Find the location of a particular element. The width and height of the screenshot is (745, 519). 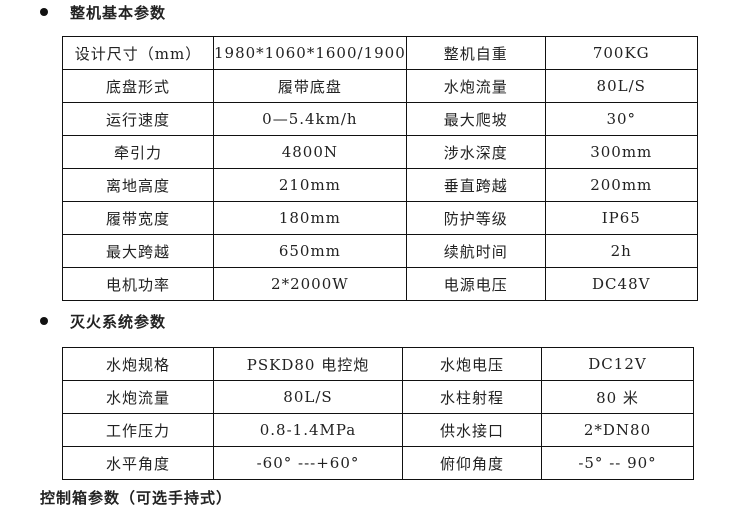

param-label: 垂直跨越 is located at coordinates (475, 185).